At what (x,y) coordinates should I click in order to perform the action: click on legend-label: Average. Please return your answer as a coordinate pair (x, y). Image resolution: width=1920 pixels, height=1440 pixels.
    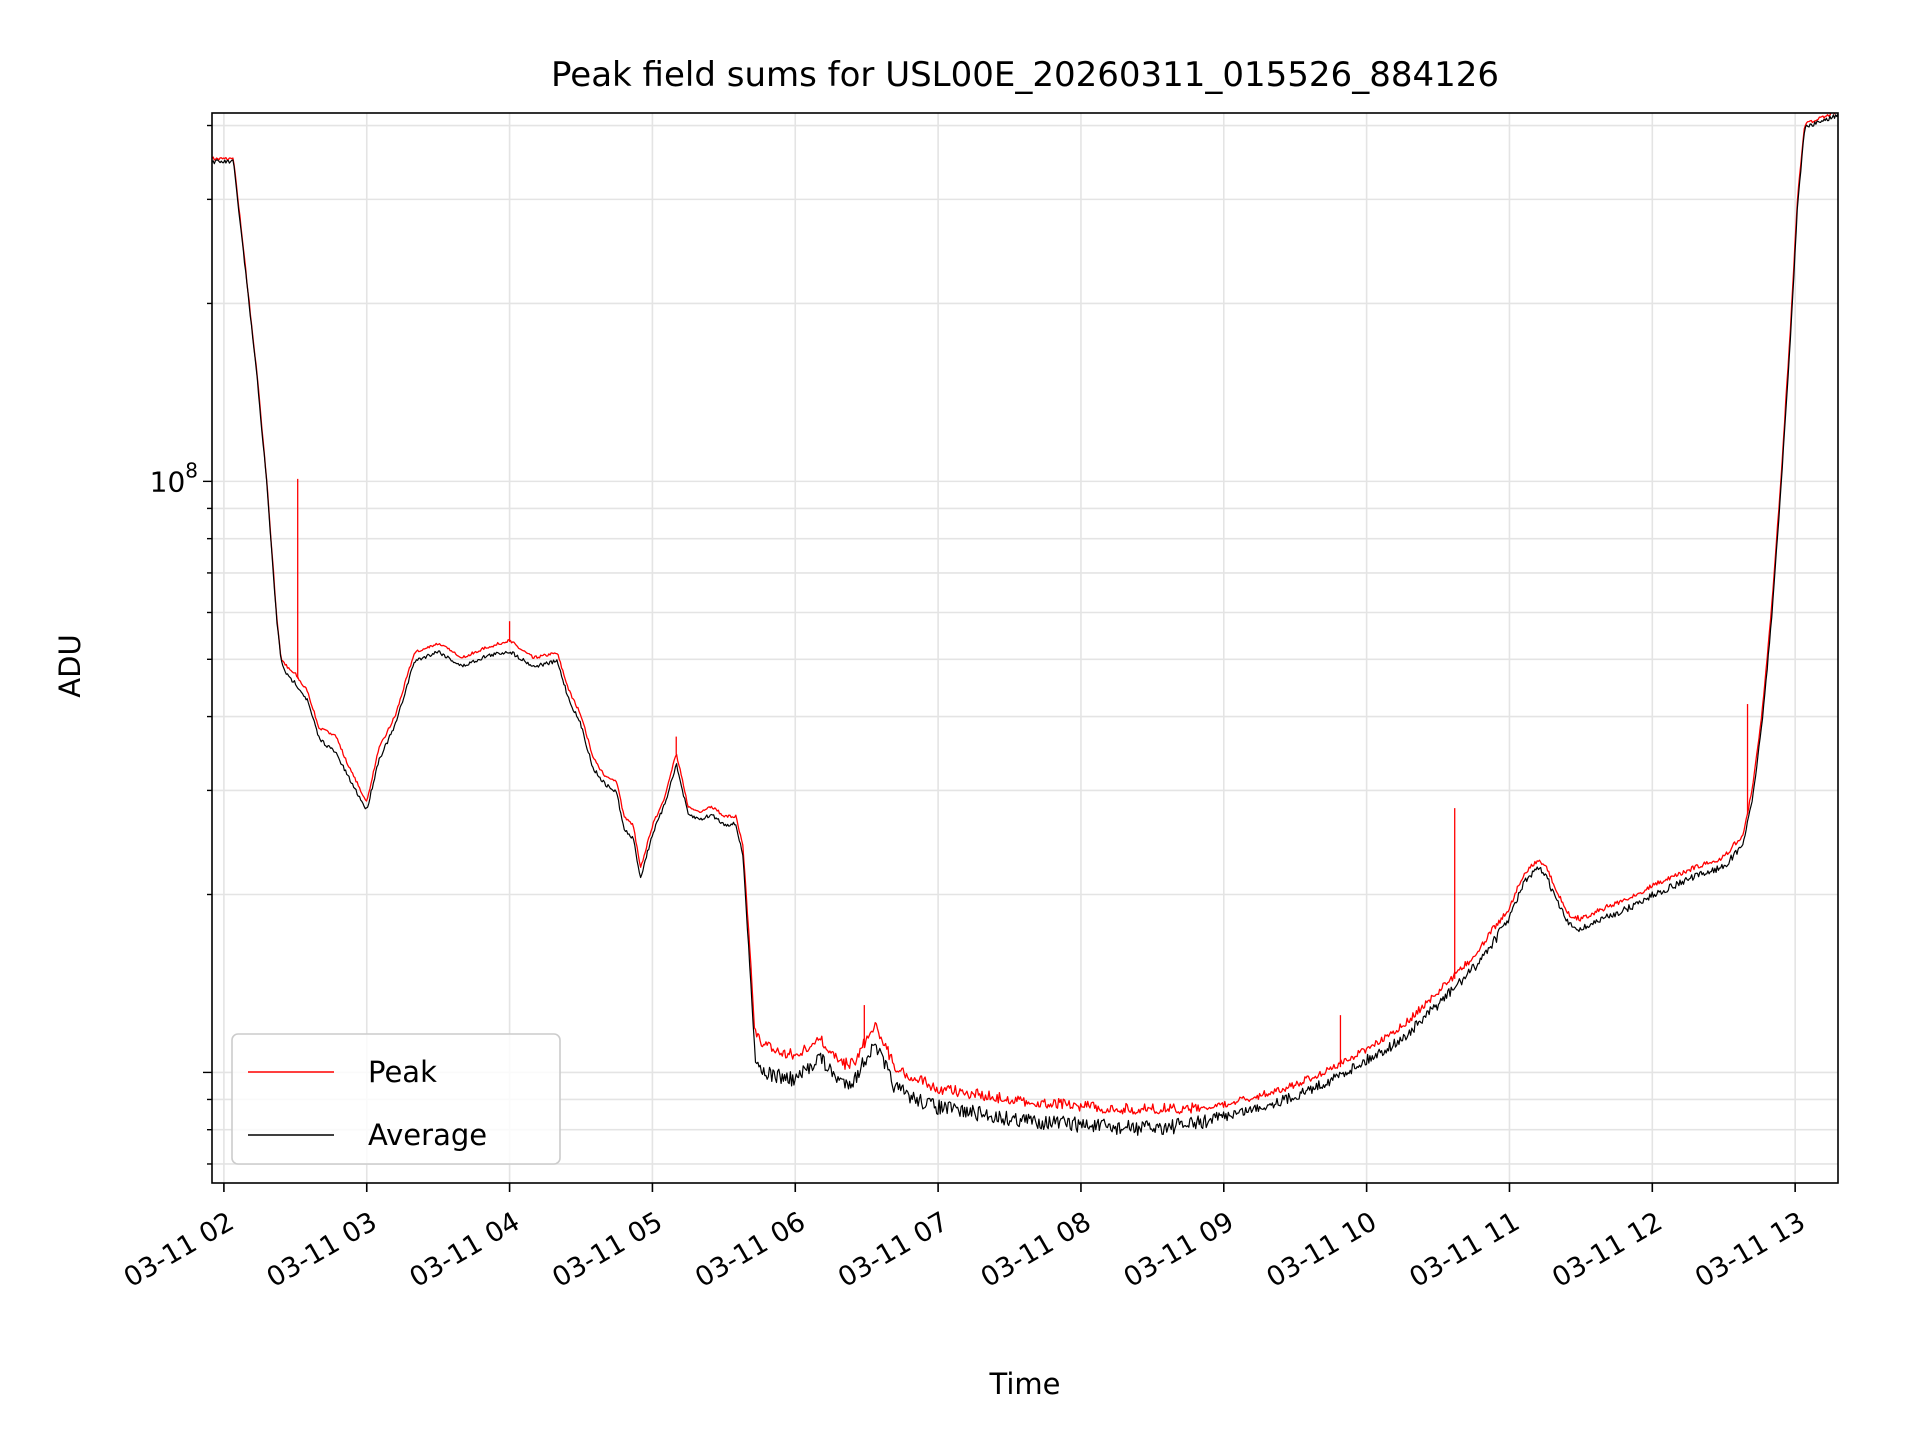
    Looking at the image, I should click on (427, 1135).